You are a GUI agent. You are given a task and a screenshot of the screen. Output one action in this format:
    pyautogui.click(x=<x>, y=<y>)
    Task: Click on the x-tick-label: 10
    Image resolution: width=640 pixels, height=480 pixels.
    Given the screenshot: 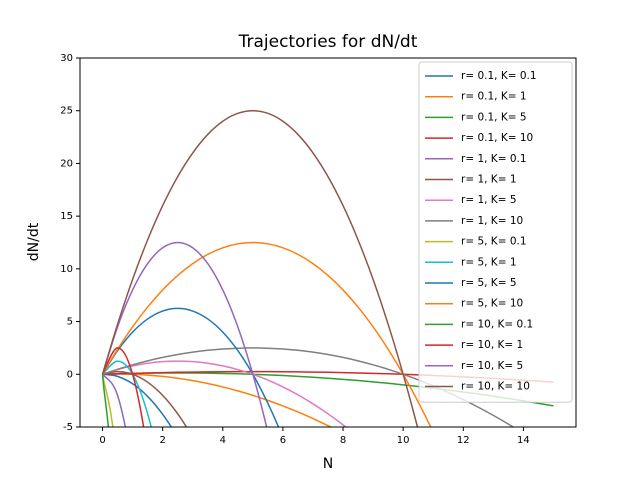 What is the action you would take?
    pyautogui.click(x=403, y=440)
    